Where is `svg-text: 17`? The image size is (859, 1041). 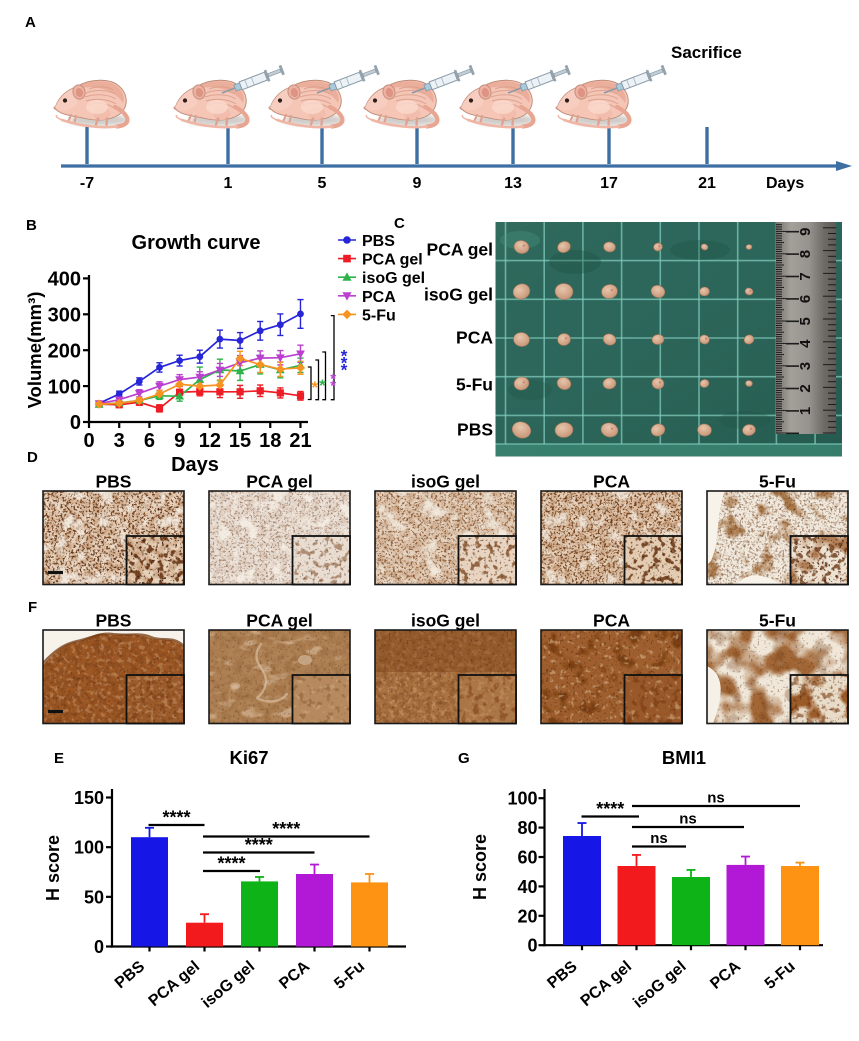
svg-text: 17 is located at coordinates (609, 183).